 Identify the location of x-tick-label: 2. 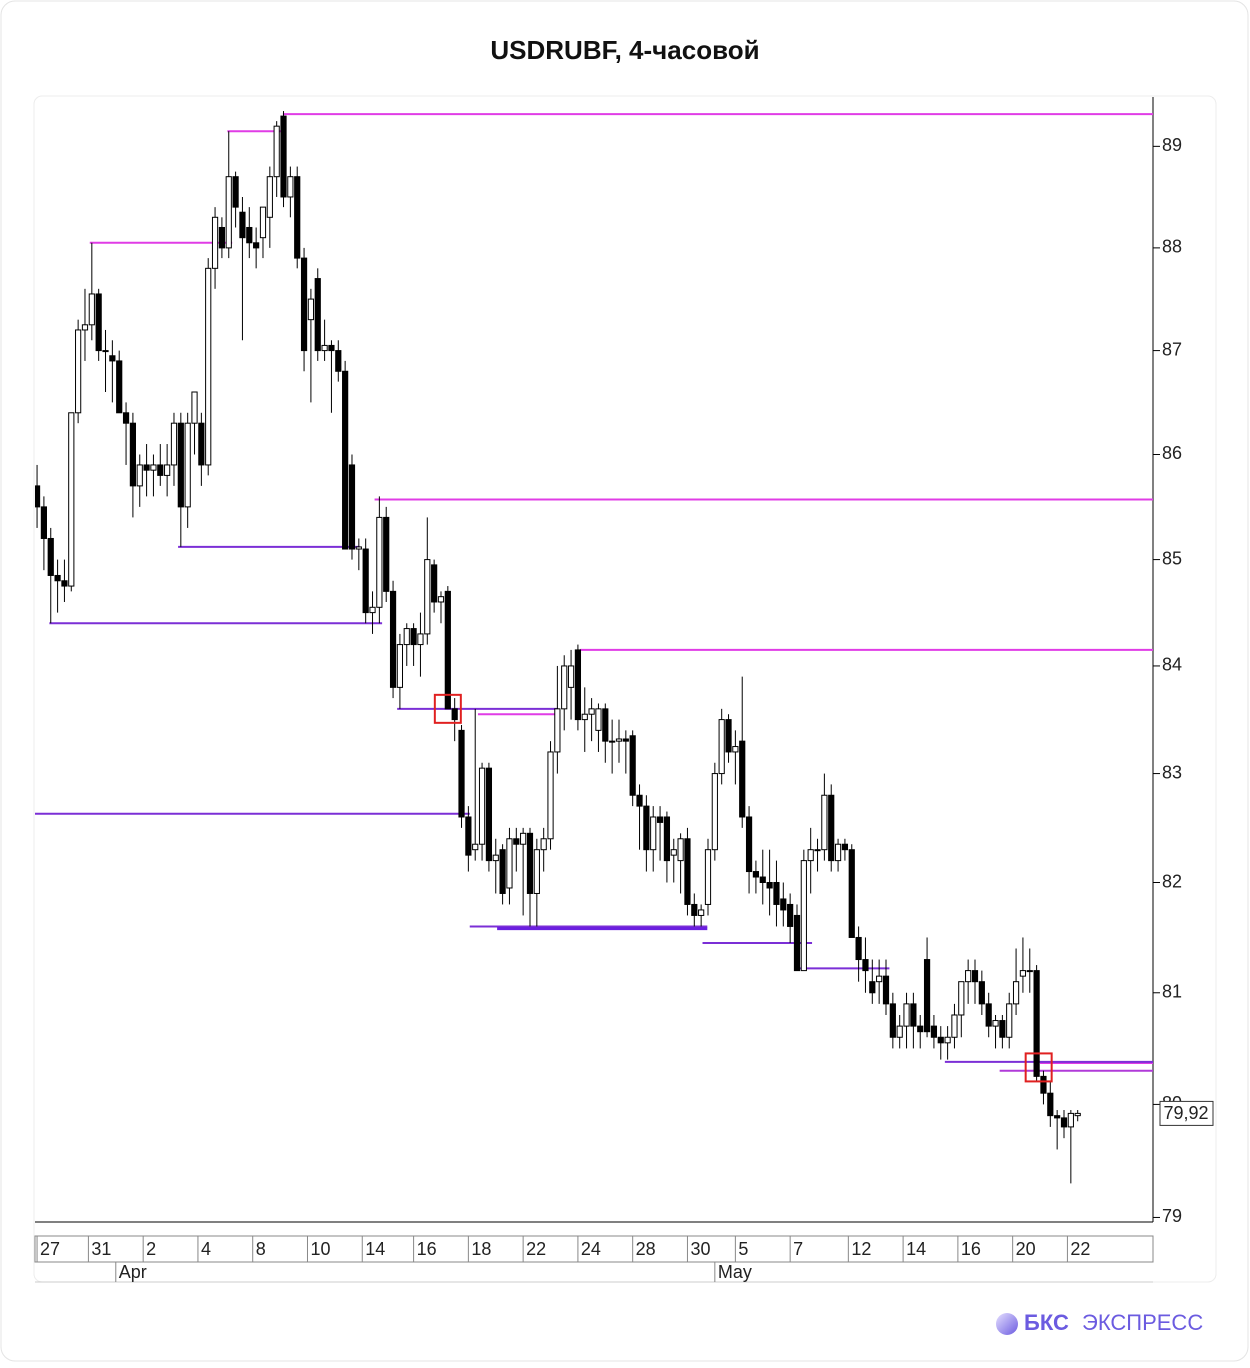
(151, 1249).